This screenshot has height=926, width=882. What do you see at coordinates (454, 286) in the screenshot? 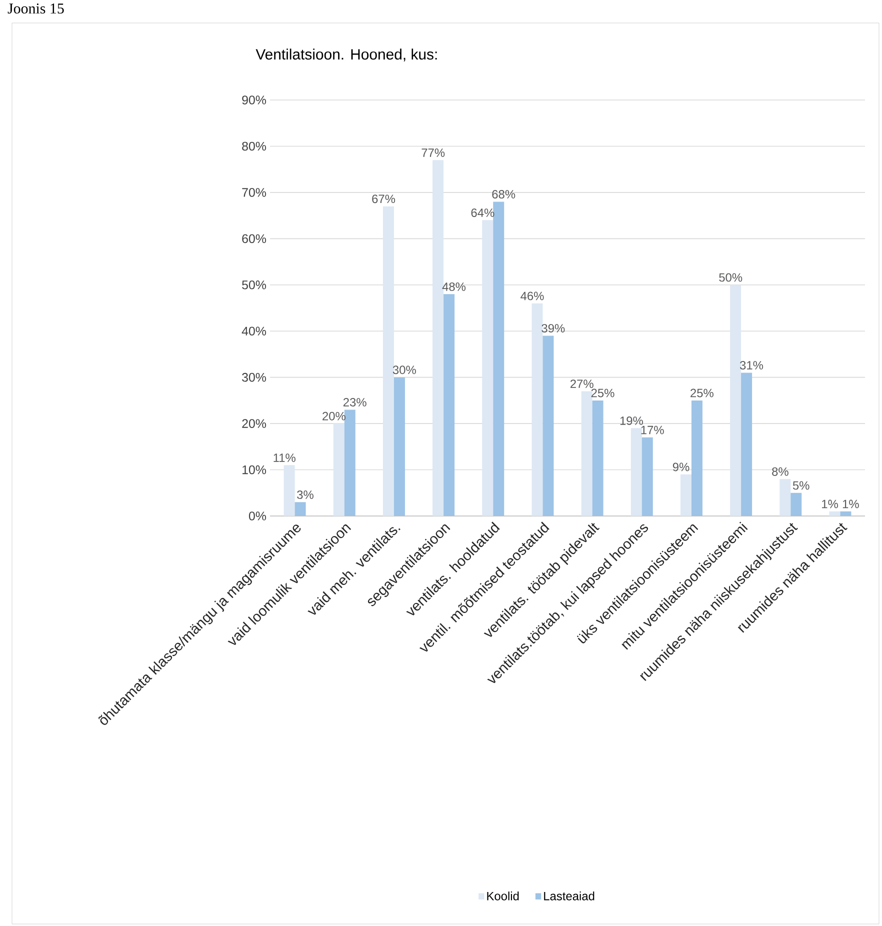
I see `data-label: 48%` at bounding box center [454, 286].